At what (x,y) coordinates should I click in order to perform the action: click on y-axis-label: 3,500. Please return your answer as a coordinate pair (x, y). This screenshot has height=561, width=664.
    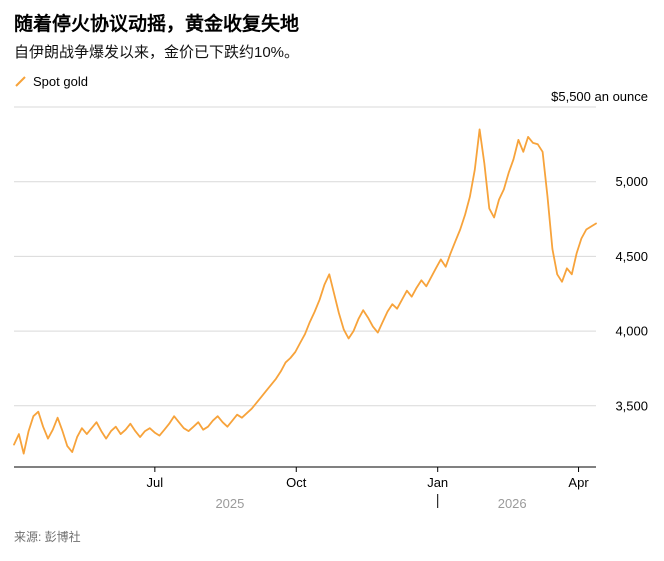
    Looking at the image, I should click on (631, 405).